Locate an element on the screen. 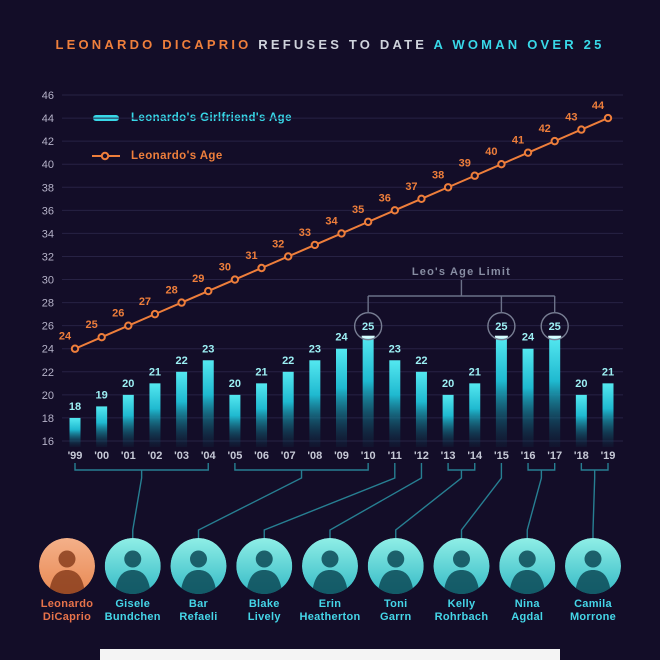  person-connector-line is located at coordinates (594, 504).